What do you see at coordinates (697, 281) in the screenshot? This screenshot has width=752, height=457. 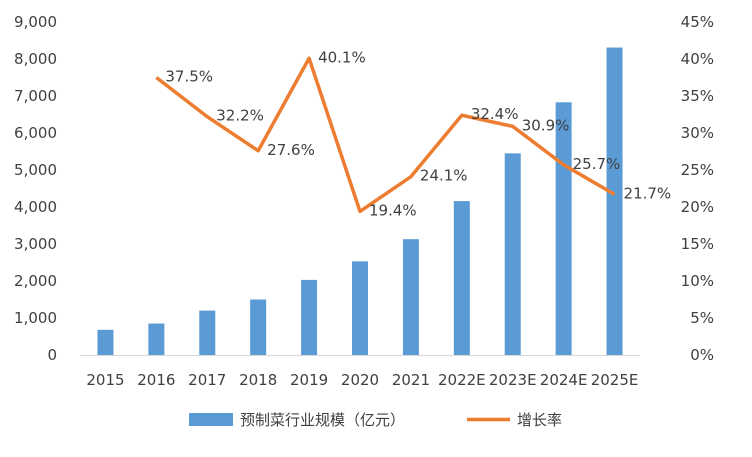 I see `right-tick-label: 10%` at bounding box center [697, 281].